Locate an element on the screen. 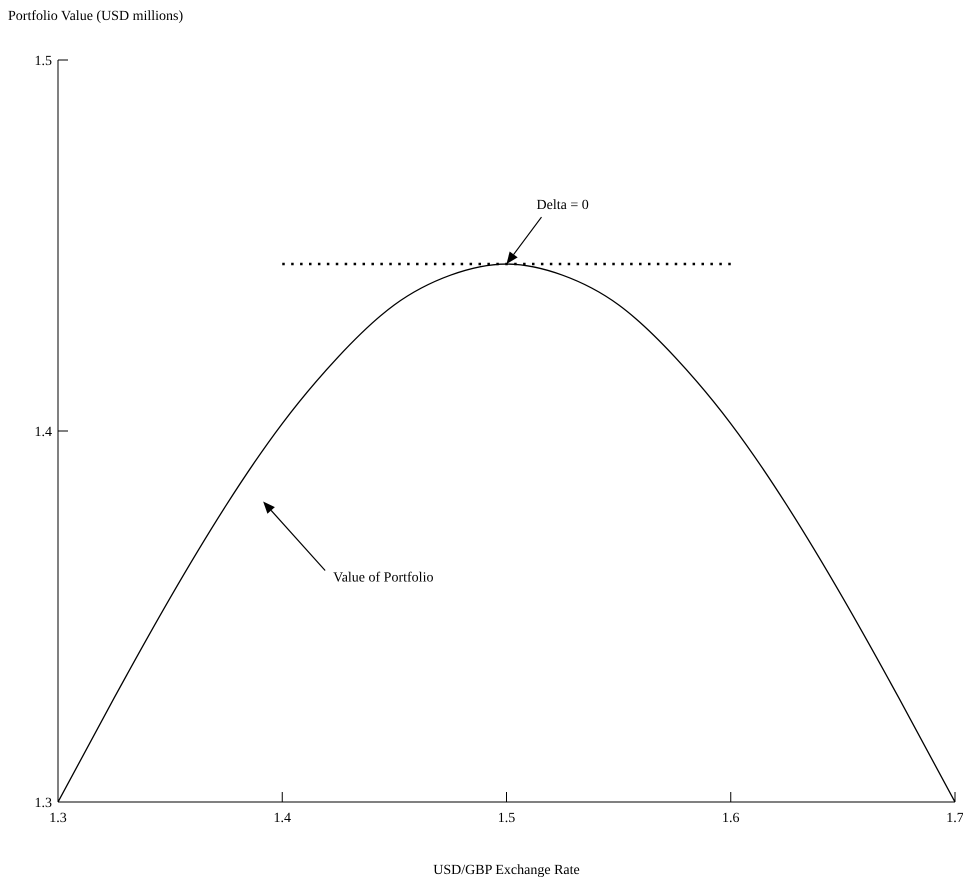 Image resolution: width=971 pixels, height=892 pixels. x-axis-title: USD/GBP Exchange Rate is located at coordinates (506, 870).